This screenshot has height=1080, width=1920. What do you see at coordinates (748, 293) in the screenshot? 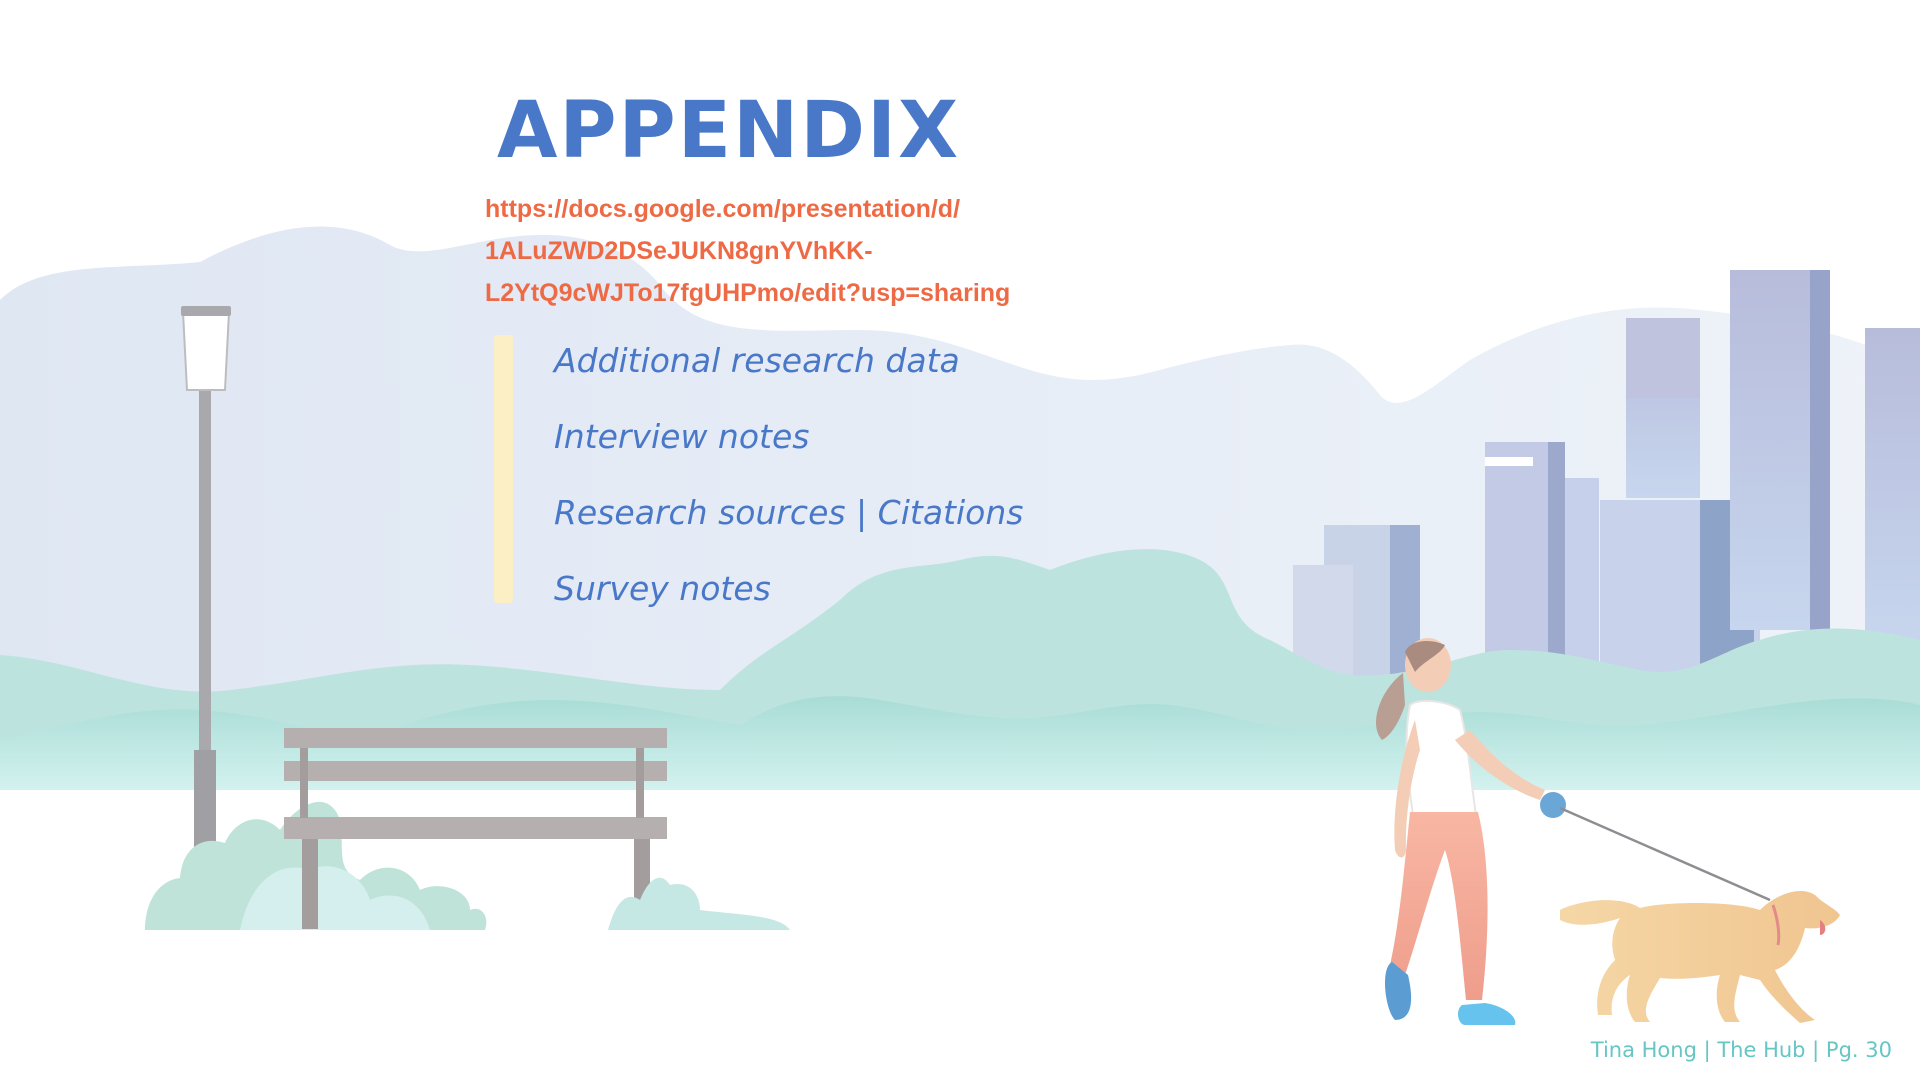
I see `link-line: L2YtQ9cWJTo17fgUHPmo/edit?usp=sharing` at bounding box center [748, 293].